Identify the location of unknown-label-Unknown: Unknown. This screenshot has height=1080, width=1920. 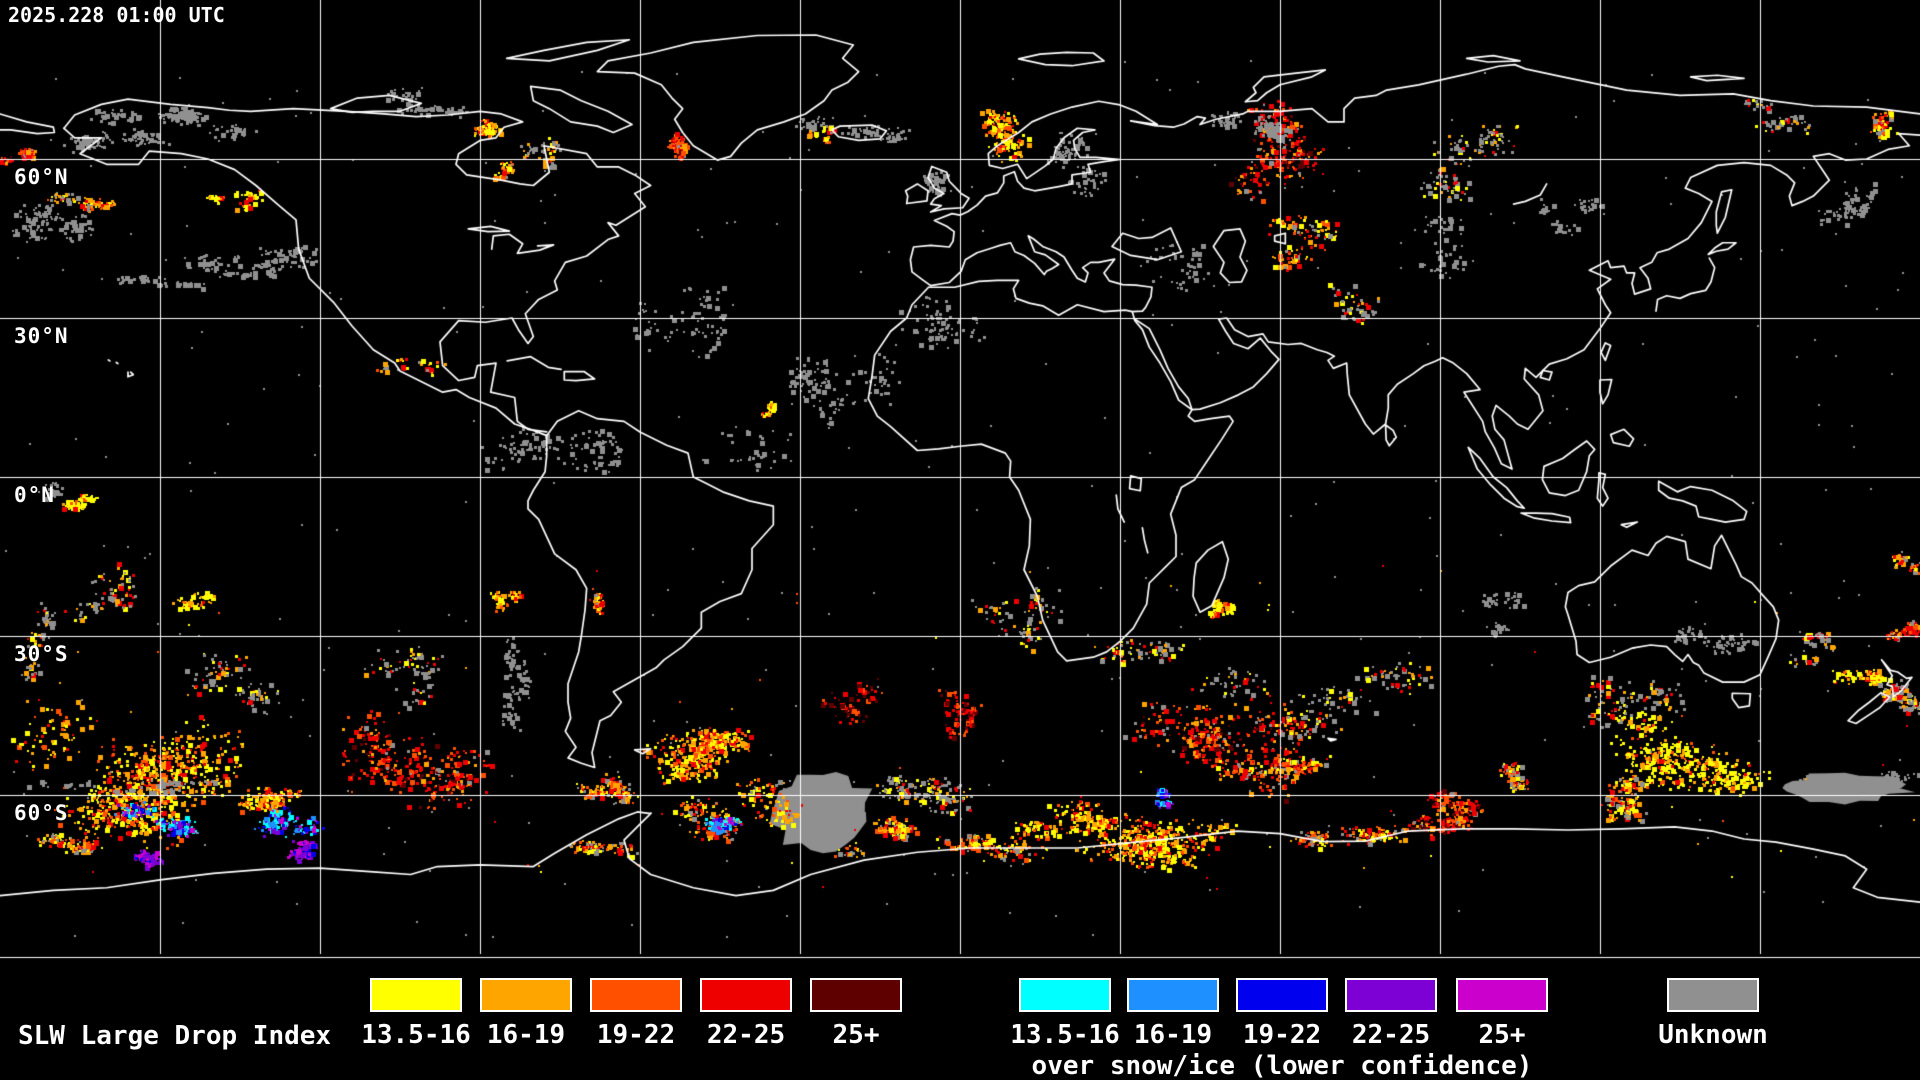
(1713, 1035).